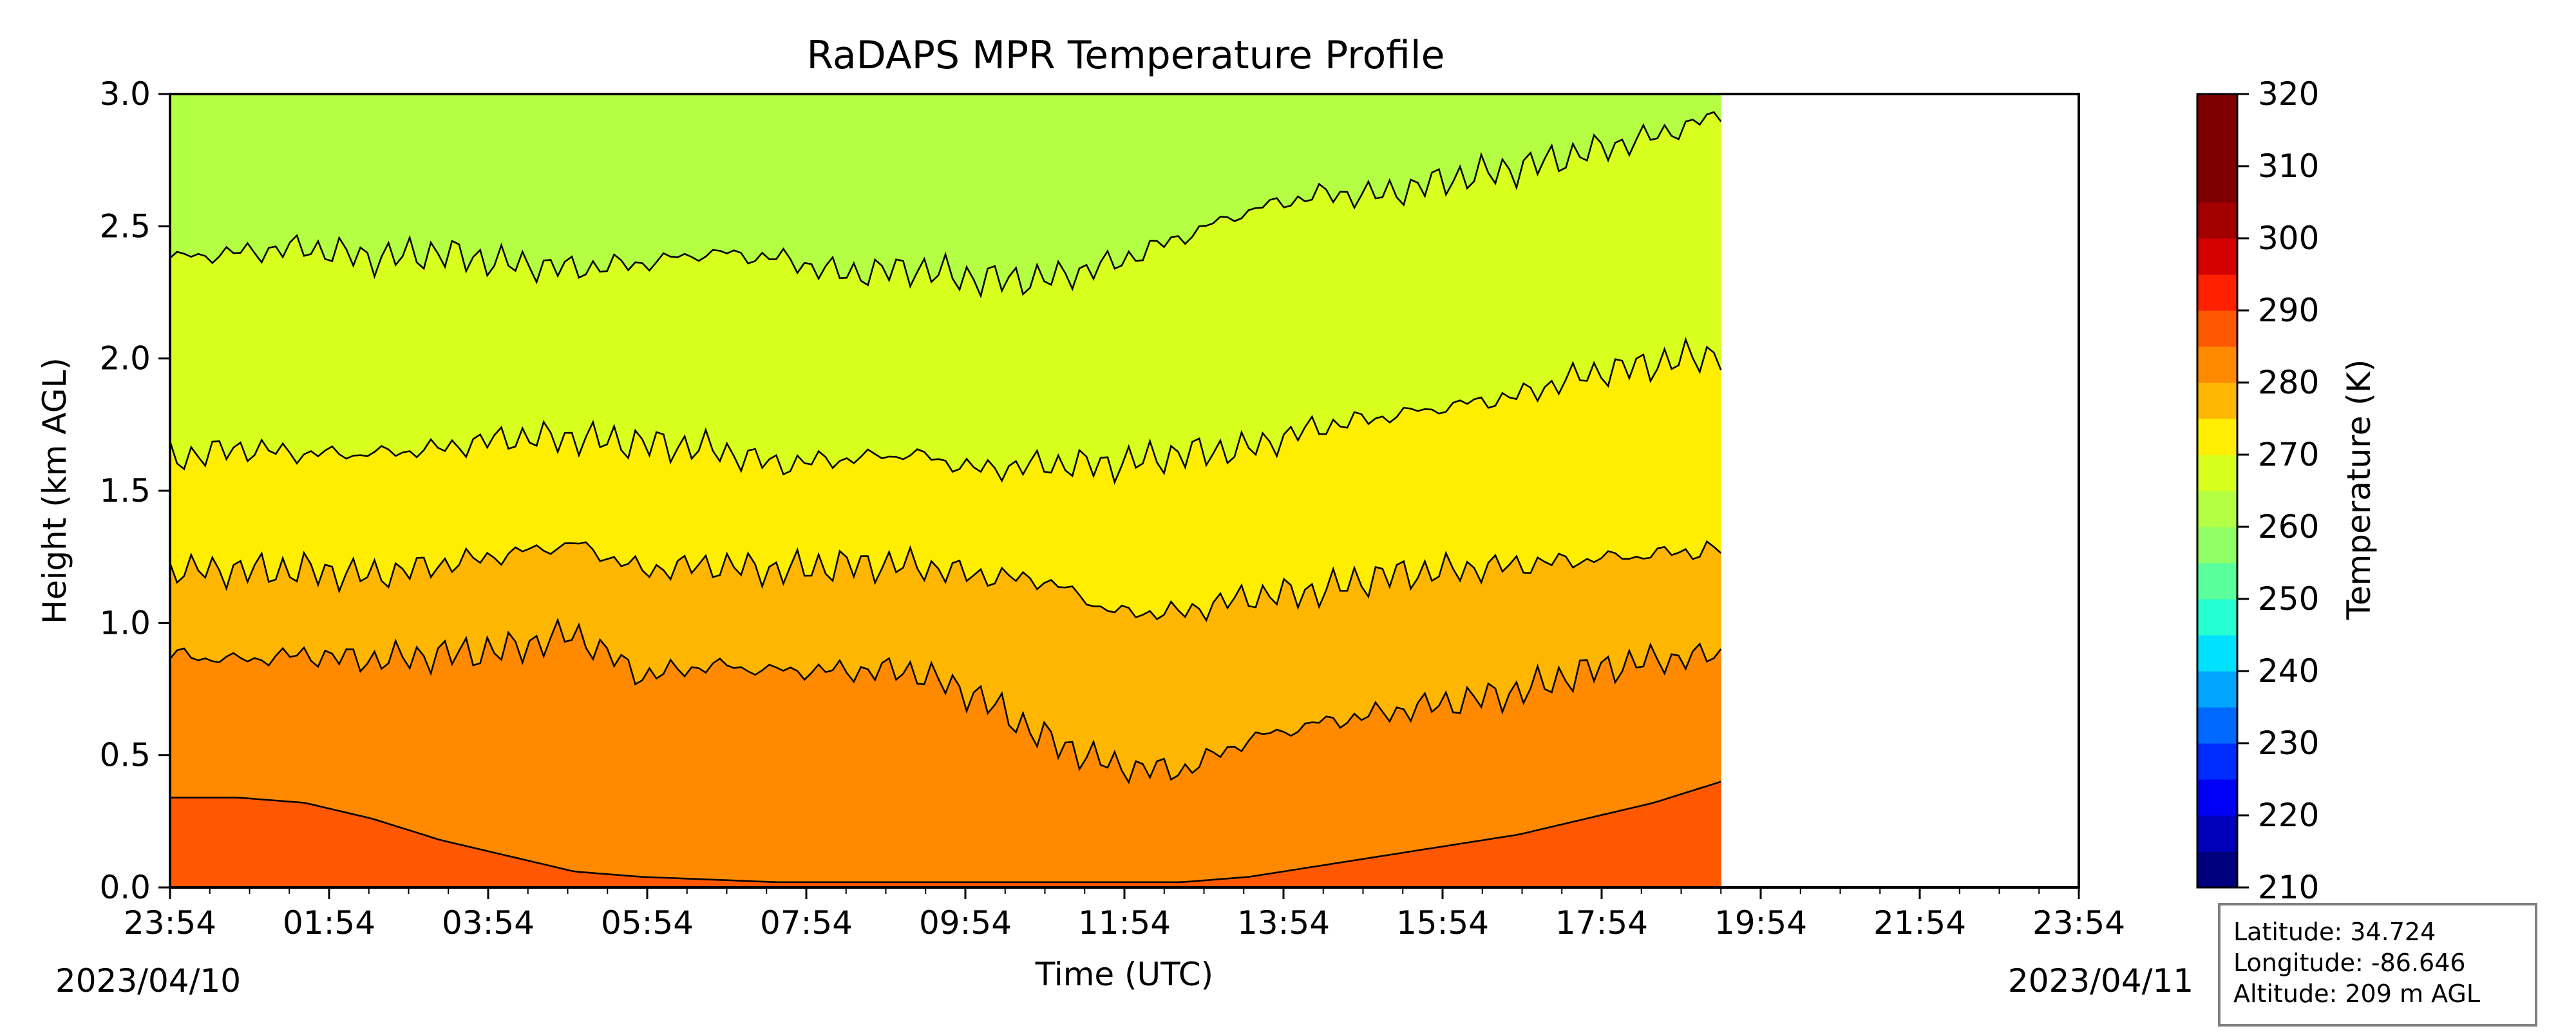 The height and width of the screenshot is (1033, 2576). What do you see at coordinates (2334, 932) in the screenshot?
I see `station-latitude: Latitude: 34.724` at bounding box center [2334, 932].